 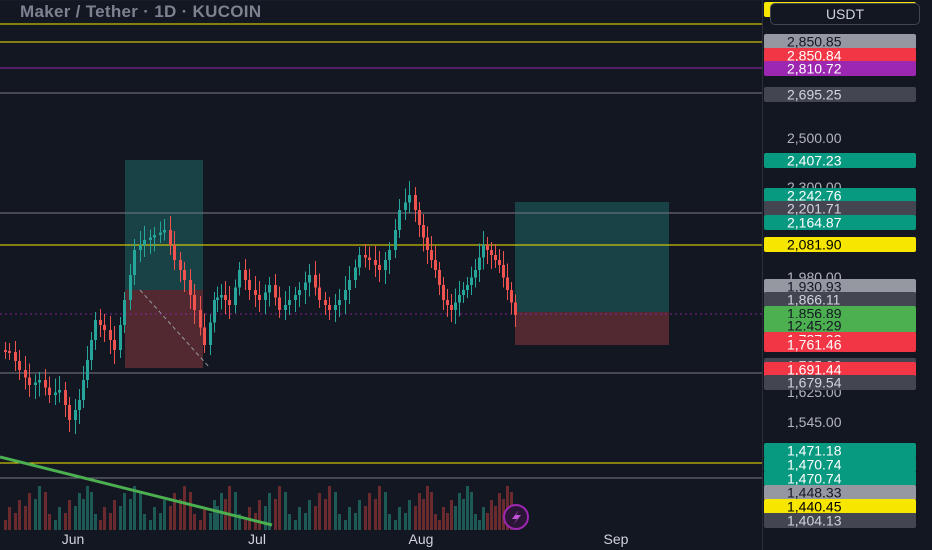 I want to click on lightning-icon, so click(x=516, y=517).